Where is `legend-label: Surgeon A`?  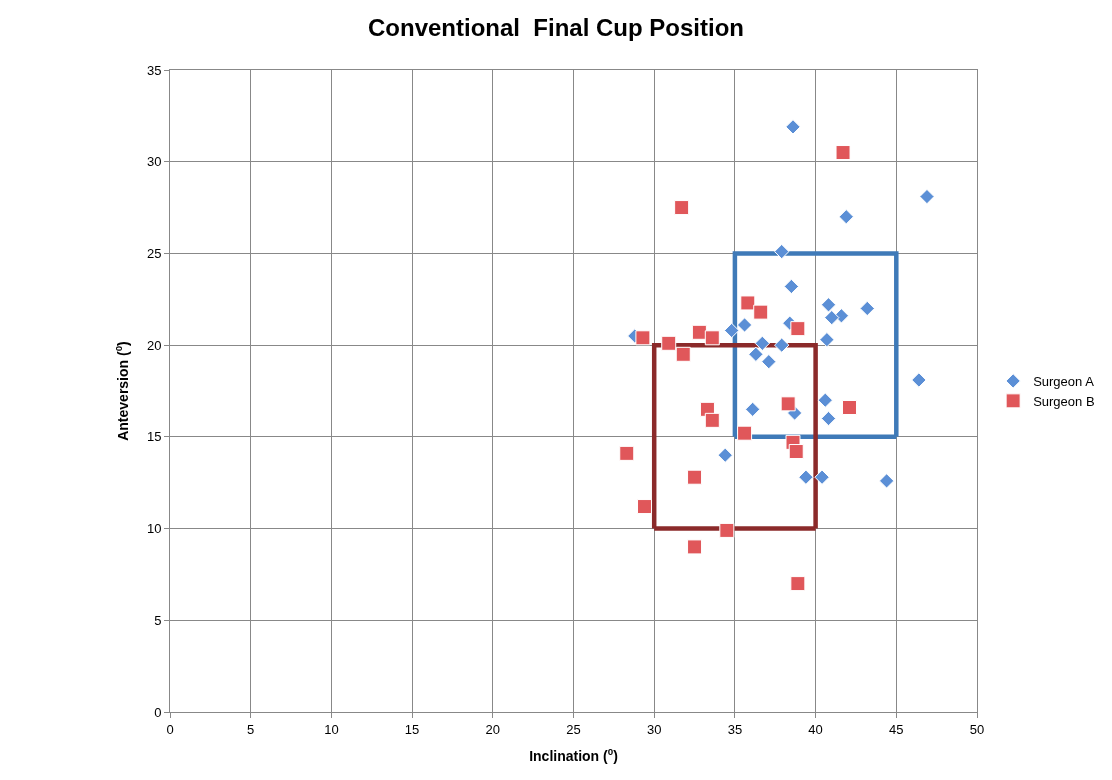
legend-label: Surgeon A is located at coordinates (1064, 382).